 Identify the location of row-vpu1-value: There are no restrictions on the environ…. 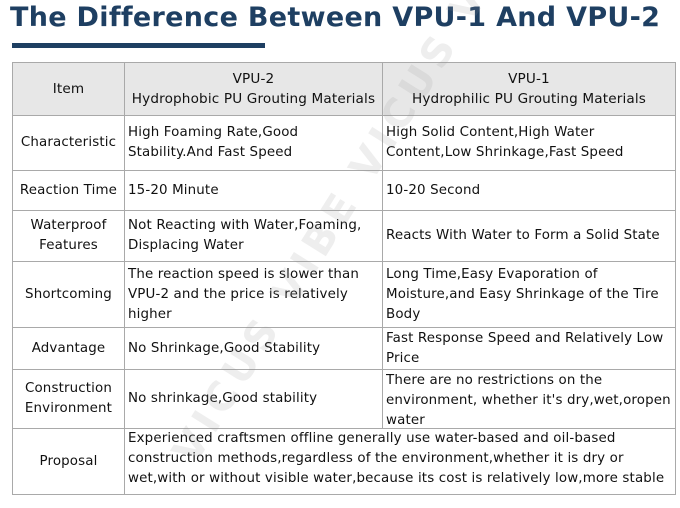
(529, 399).